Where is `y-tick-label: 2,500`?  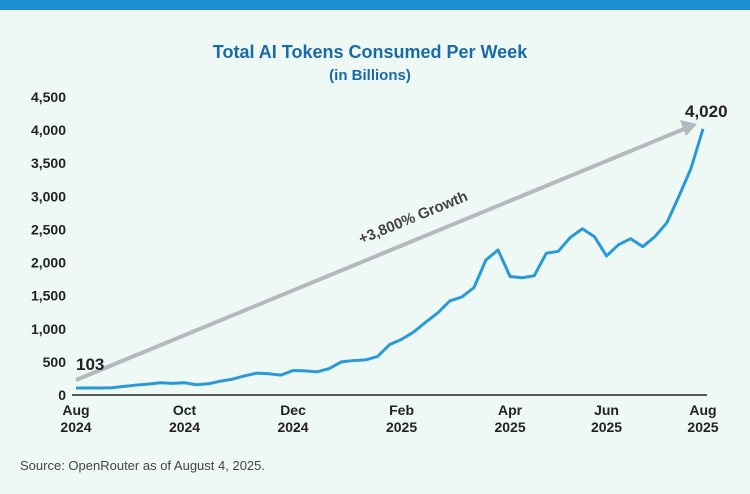
y-tick-label: 2,500 is located at coordinates (48, 229).